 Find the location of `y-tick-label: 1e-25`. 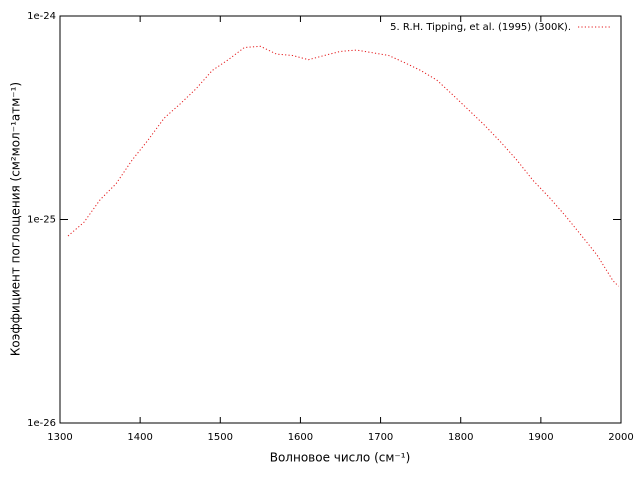

y-tick-label: 1e-25 is located at coordinates (41, 220).